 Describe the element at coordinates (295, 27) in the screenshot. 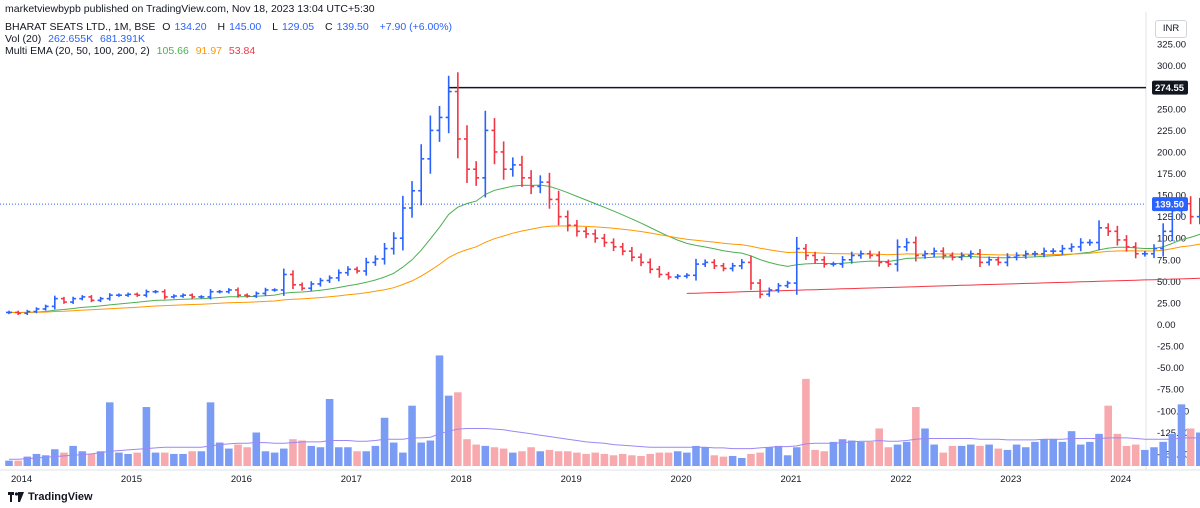

I see `ohlc-low: L 129.05` at that location.